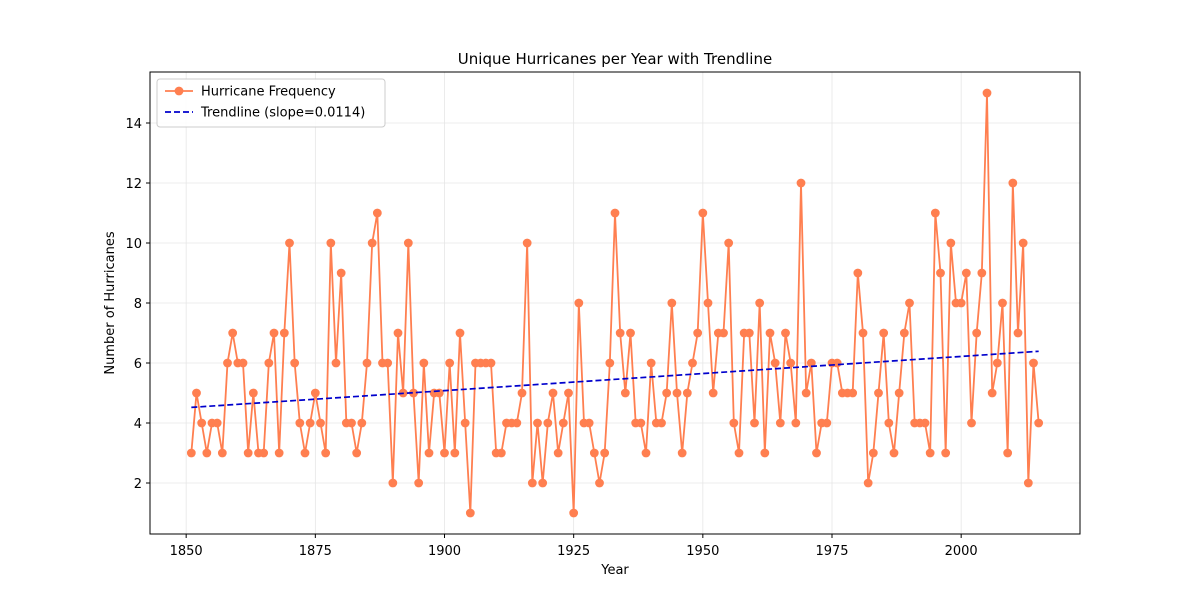 This screenshot has width=1200, height=600. I want to click on x-tick-label: 1900, so click(444, 551).